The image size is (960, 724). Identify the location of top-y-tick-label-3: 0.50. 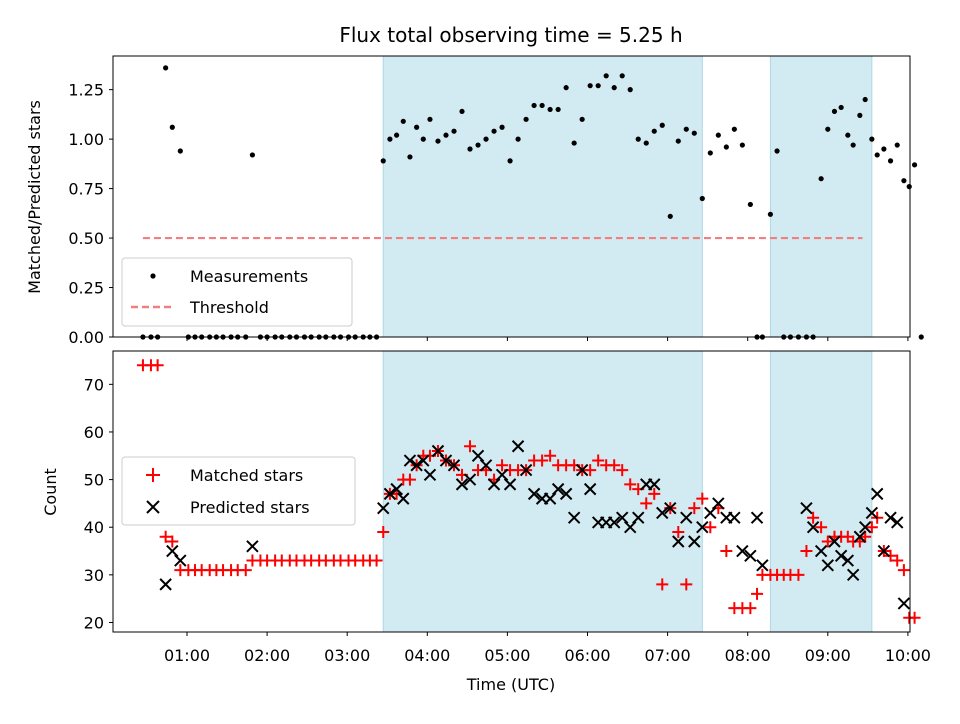
(86, 238).